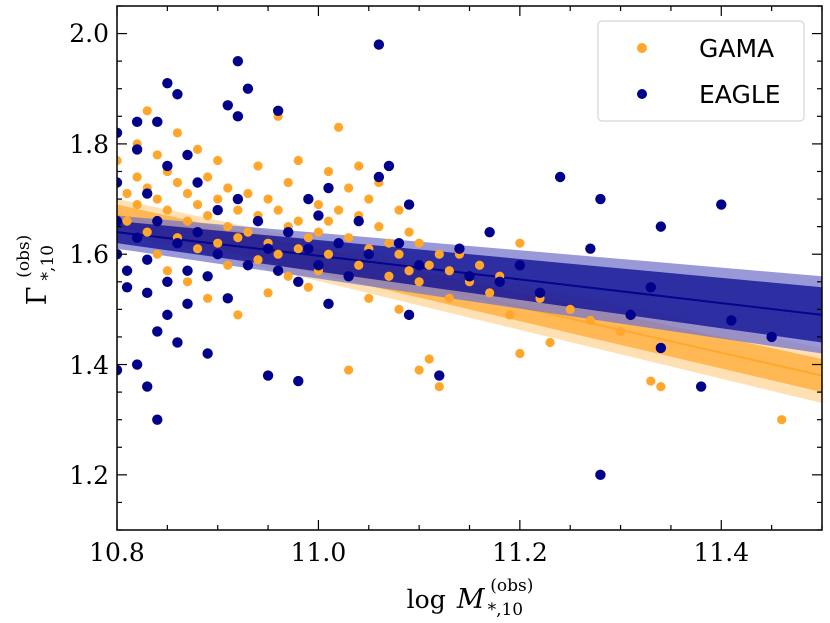 The image size is (830, 623). I want to click on legend: GAMA EAGLE, so click(701, 71).